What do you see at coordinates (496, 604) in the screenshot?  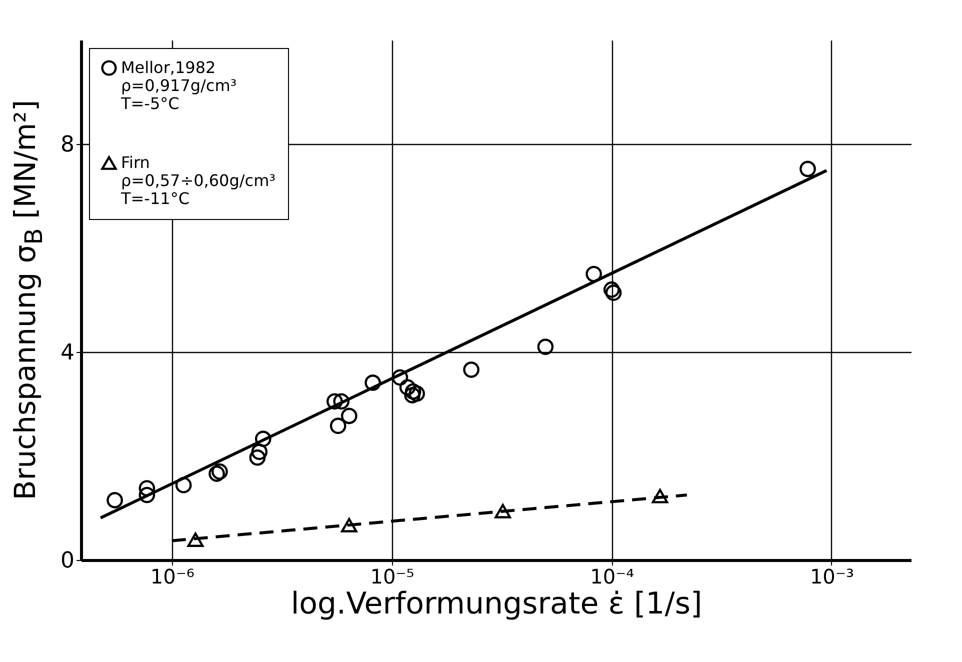 I see `x-axis-title: log.Verformungsrate ε̇ [1/s]` at bounding box center [496, 604].